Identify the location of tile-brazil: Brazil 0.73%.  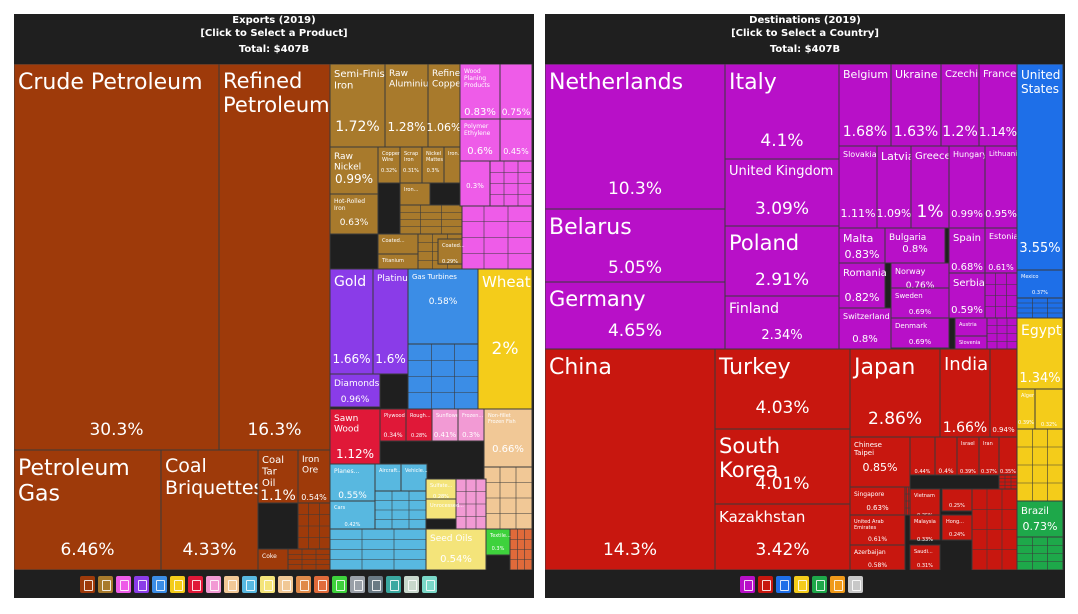
(1040, 519).